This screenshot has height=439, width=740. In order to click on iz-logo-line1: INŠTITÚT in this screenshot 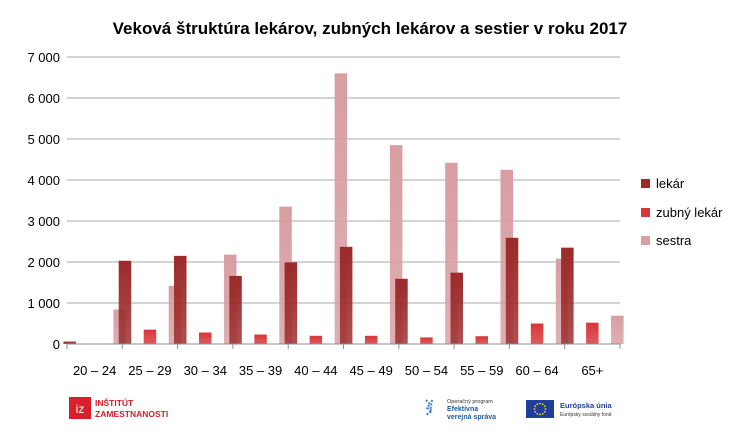, I will do `click(114, 402)`.